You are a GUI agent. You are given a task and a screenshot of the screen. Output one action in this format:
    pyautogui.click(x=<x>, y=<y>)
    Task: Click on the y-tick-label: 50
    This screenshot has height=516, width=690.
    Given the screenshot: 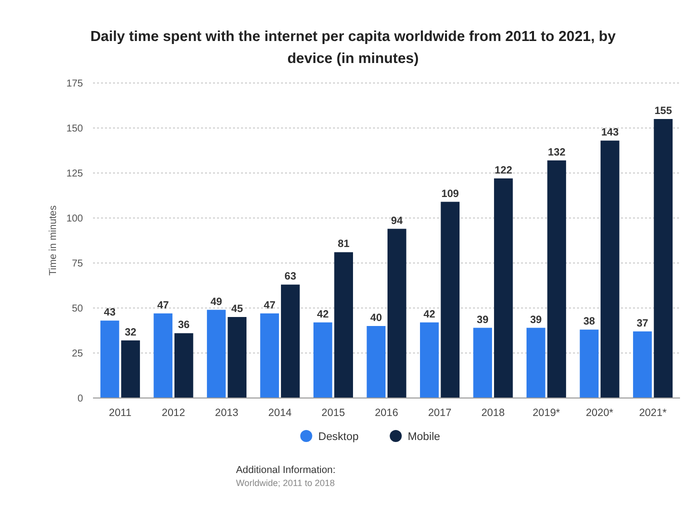 What is the action you would take?
    pyautogui.click(x=78, y=309)
    